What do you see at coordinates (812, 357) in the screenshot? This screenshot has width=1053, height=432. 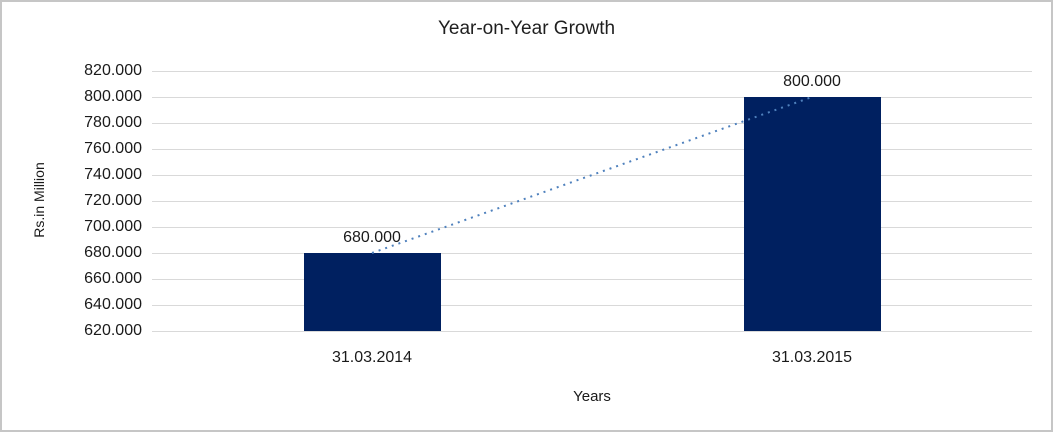 I see `x-axis-tick-label: 31.03.2015` at bounding box center [812, 357].